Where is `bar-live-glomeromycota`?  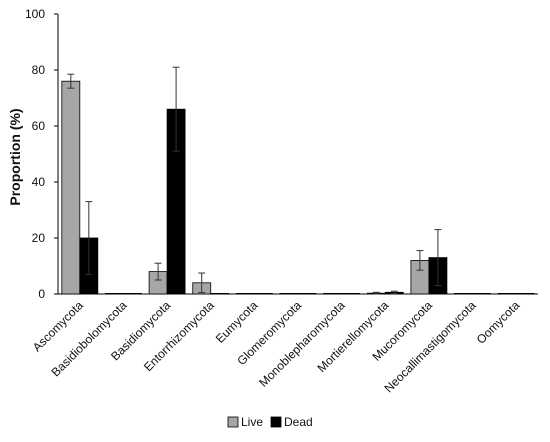
bar-live-glomeromycota is located at coordinates (289, 293).